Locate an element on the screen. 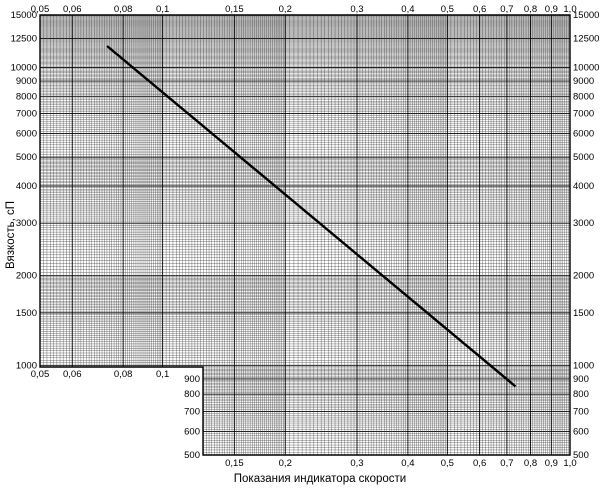 Image resolution: width=605 pixels, height=490 pixels. y-tick-right-10: 2000 is located at coordinates (583, 276).